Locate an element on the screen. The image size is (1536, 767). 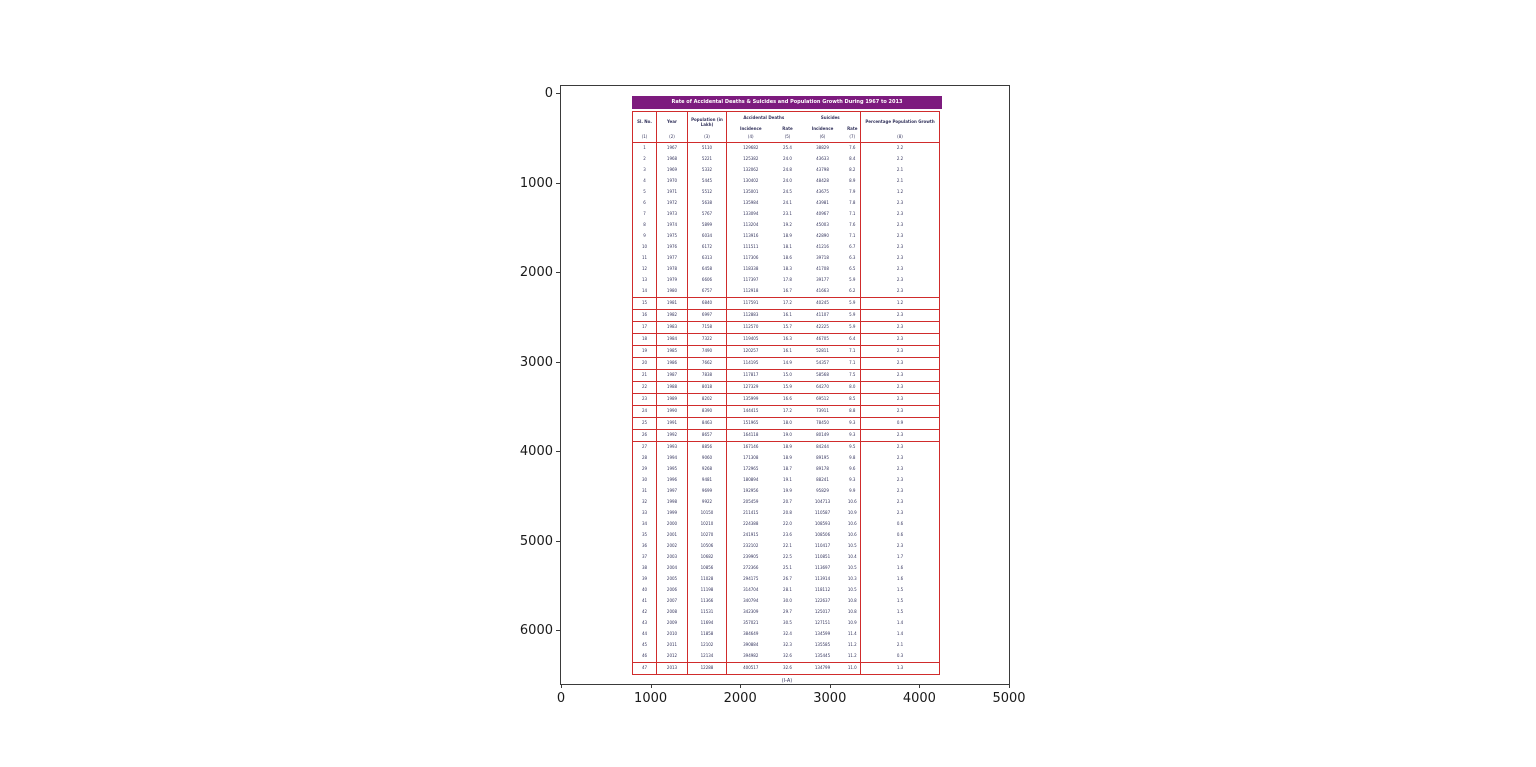
table-row: 37 2003 10682 239905 22.5 110851 10.4 1.7 is located at coordinates (786, 557).